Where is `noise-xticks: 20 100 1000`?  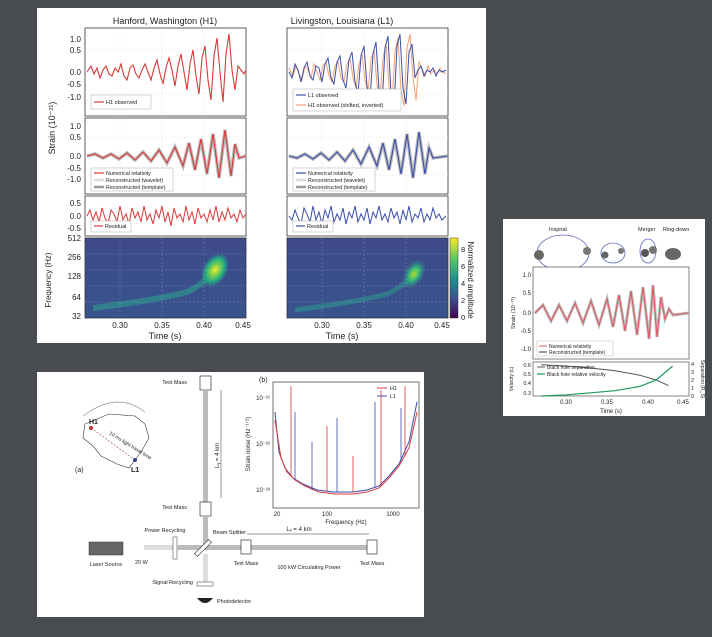 noise-xticks: 20 100 1000 is located at coordinates (337, 515).